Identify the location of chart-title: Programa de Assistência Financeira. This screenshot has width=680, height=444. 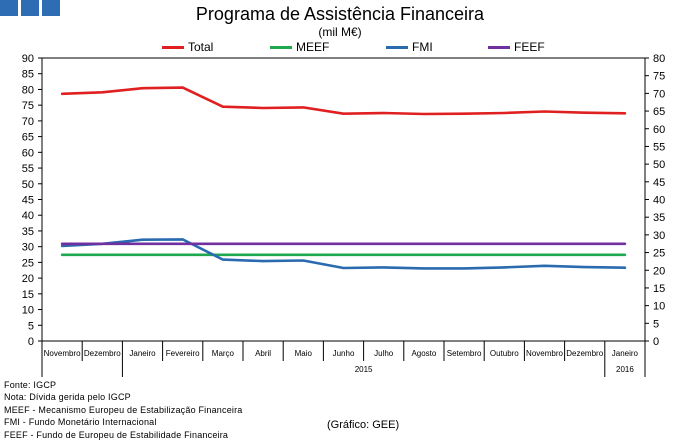
(340, 14).